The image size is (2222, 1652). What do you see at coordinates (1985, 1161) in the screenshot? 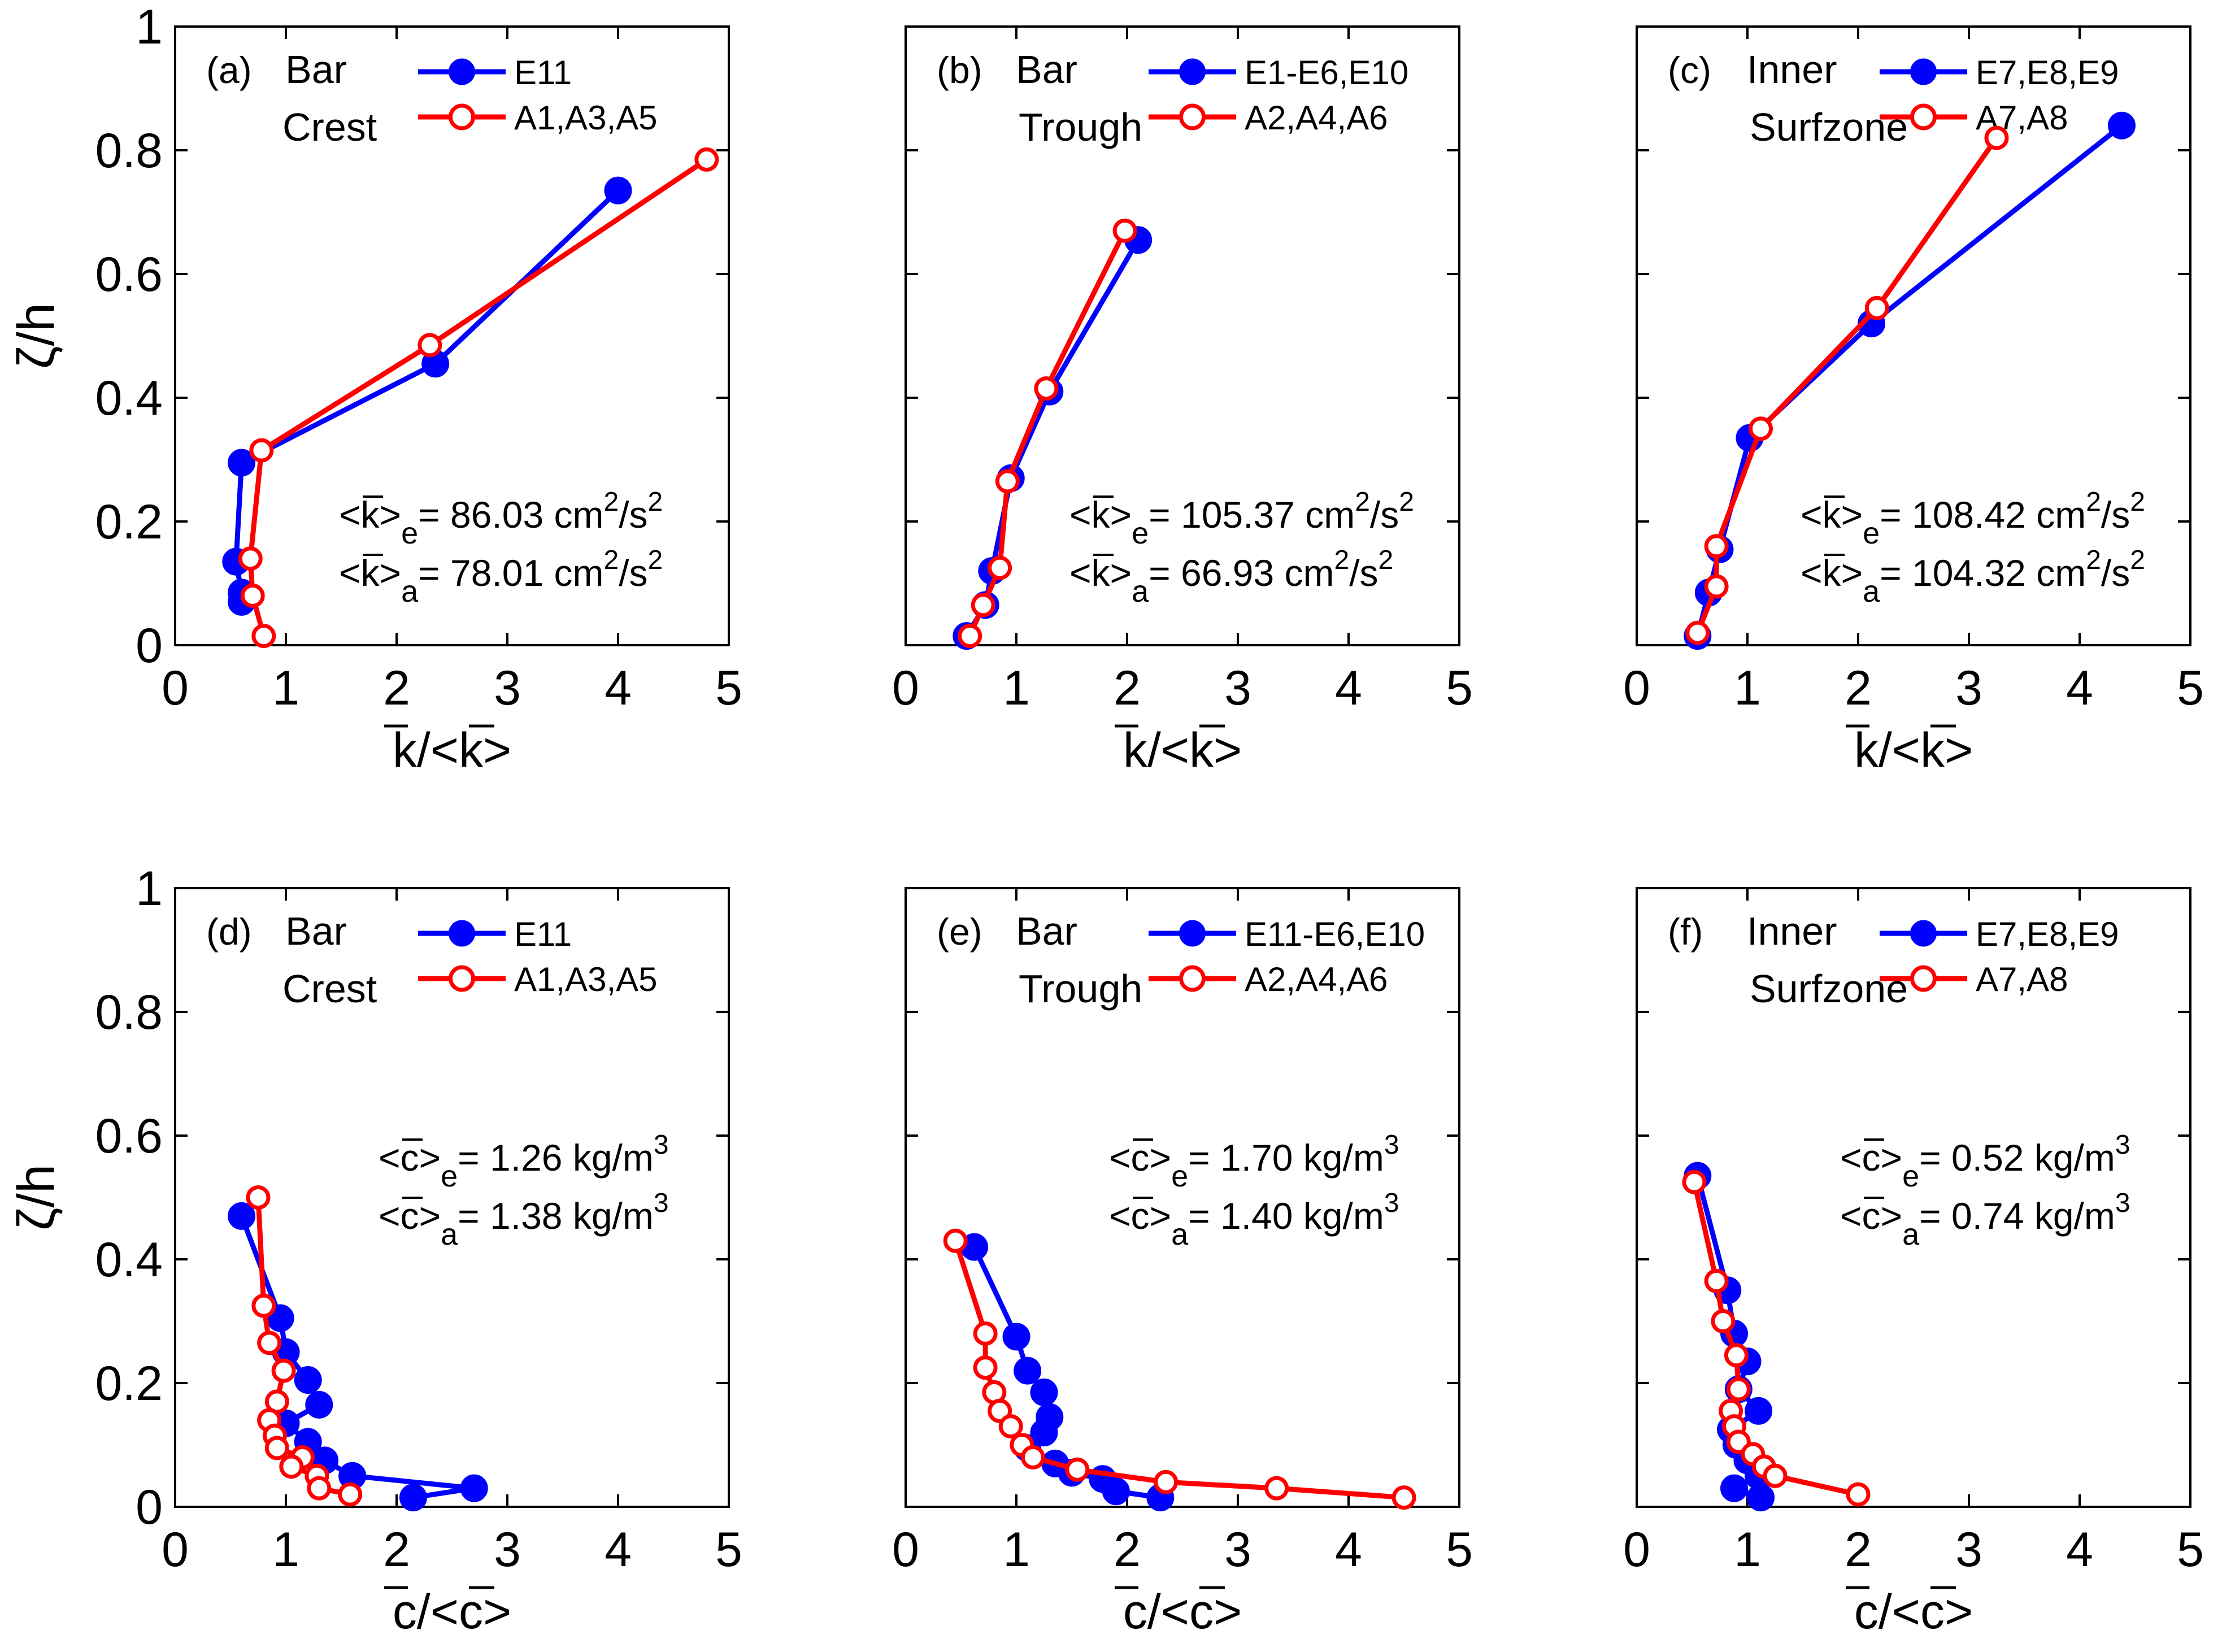
I see `mean-annotation: <c>e= 0.52 kg/m3` at bounding box center [1985, 1161].